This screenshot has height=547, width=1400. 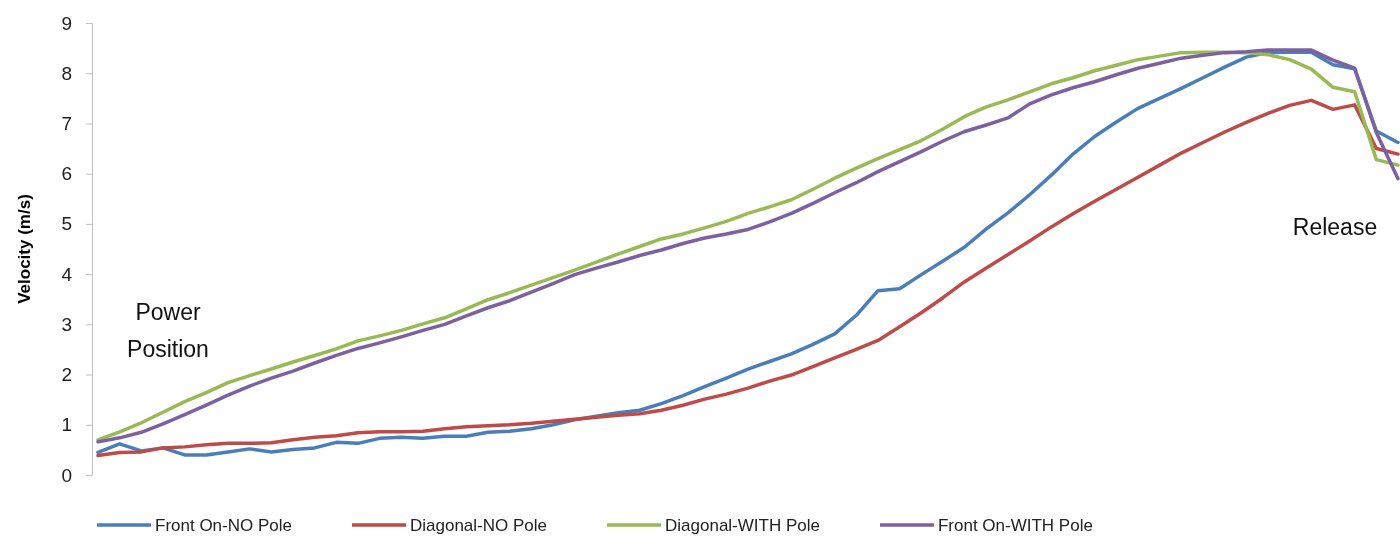 I want to click on legend-label: Diagonal-WITH Pole, so click(x=742, y=525).